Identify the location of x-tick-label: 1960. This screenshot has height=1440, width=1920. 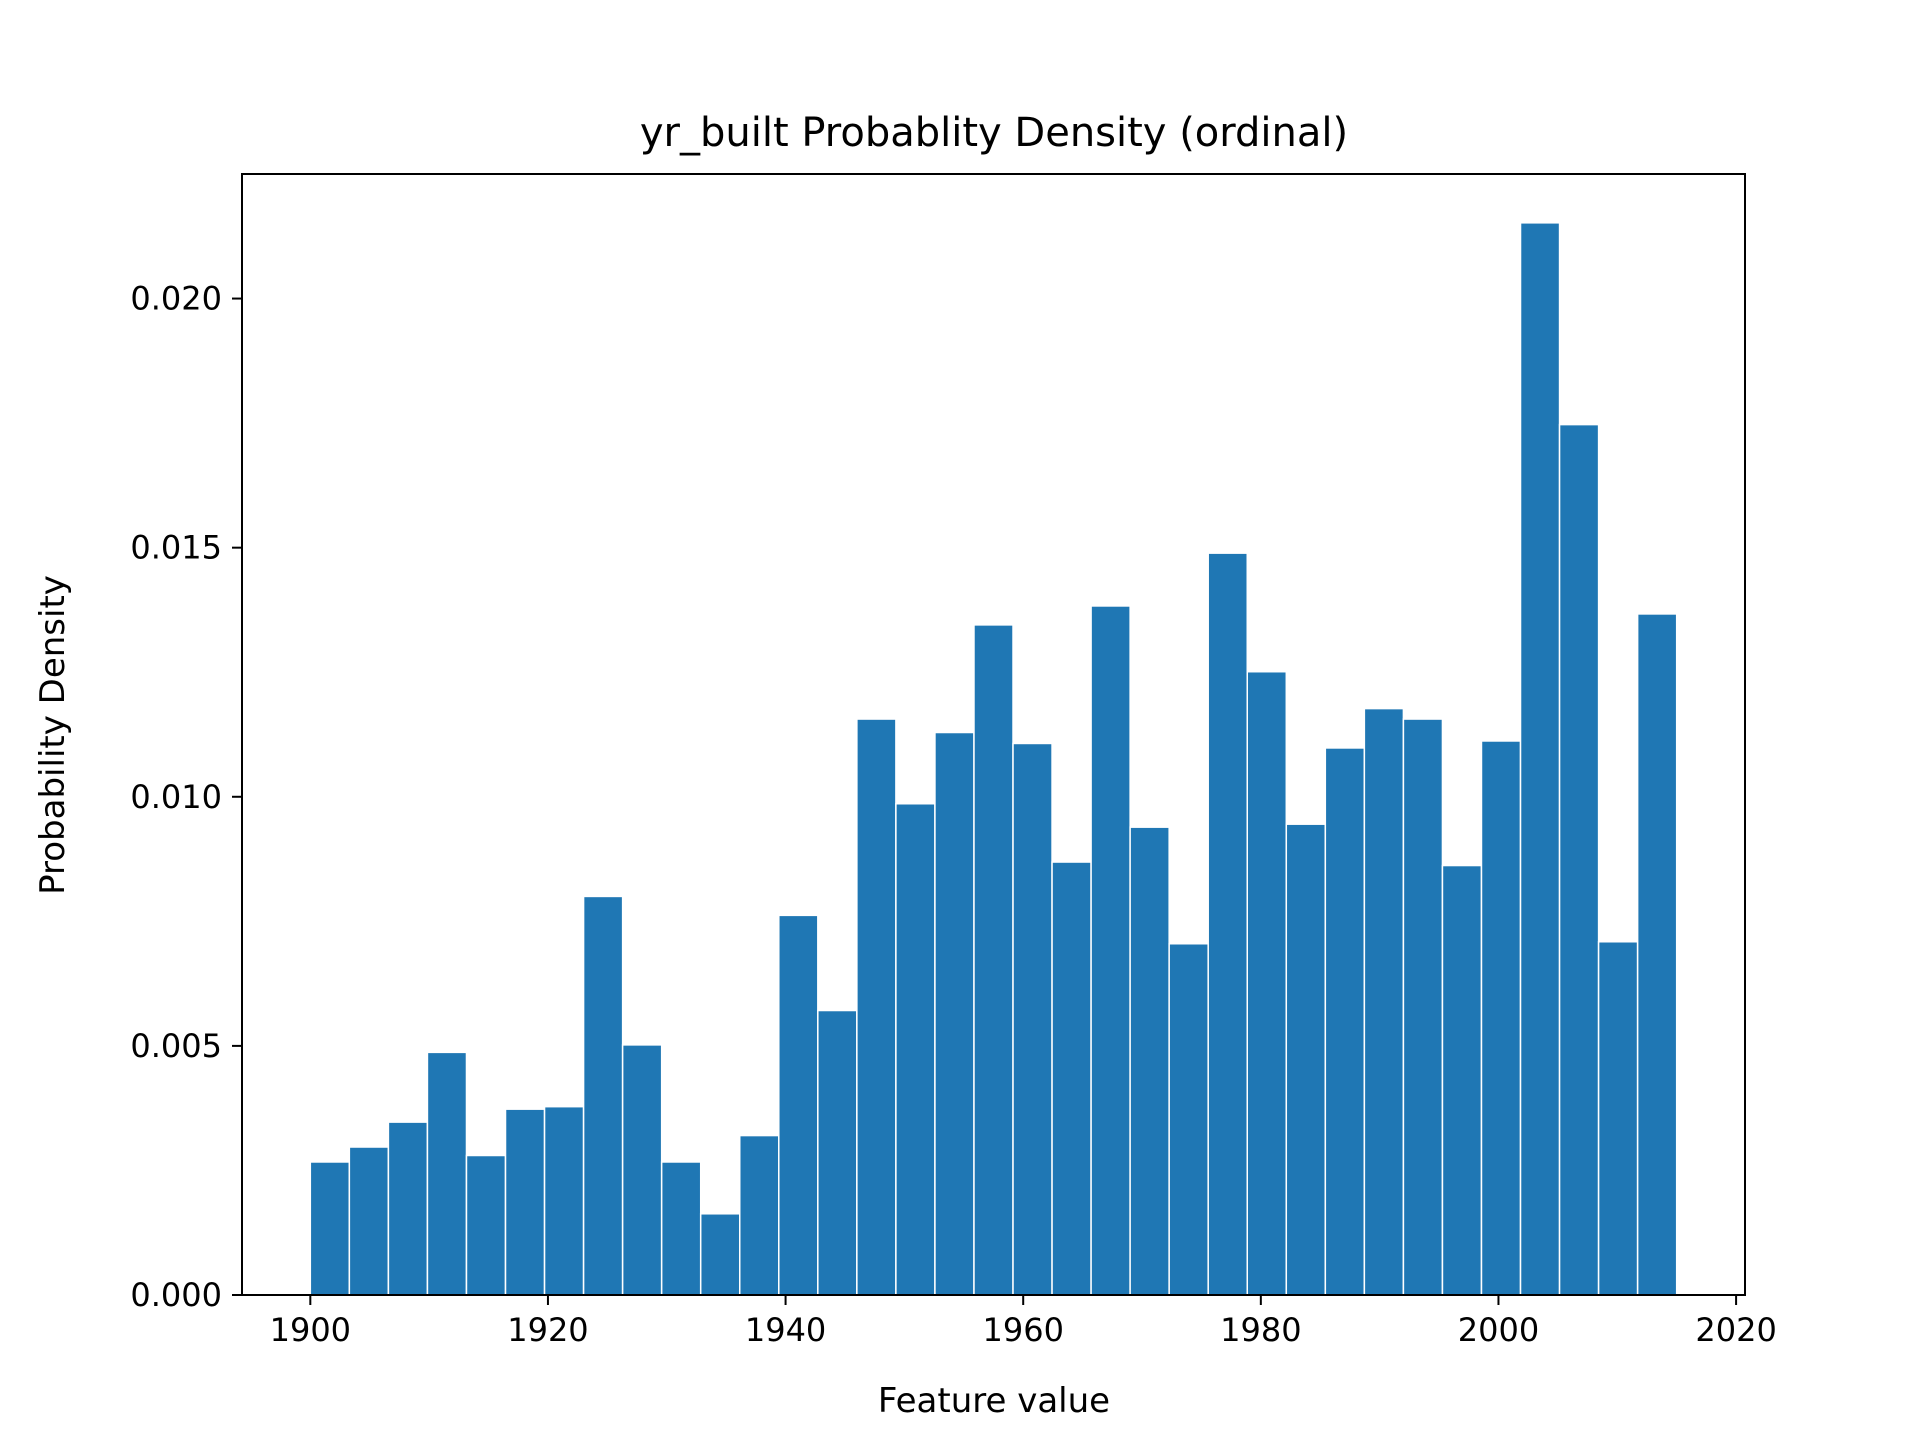
(1022, 1330).